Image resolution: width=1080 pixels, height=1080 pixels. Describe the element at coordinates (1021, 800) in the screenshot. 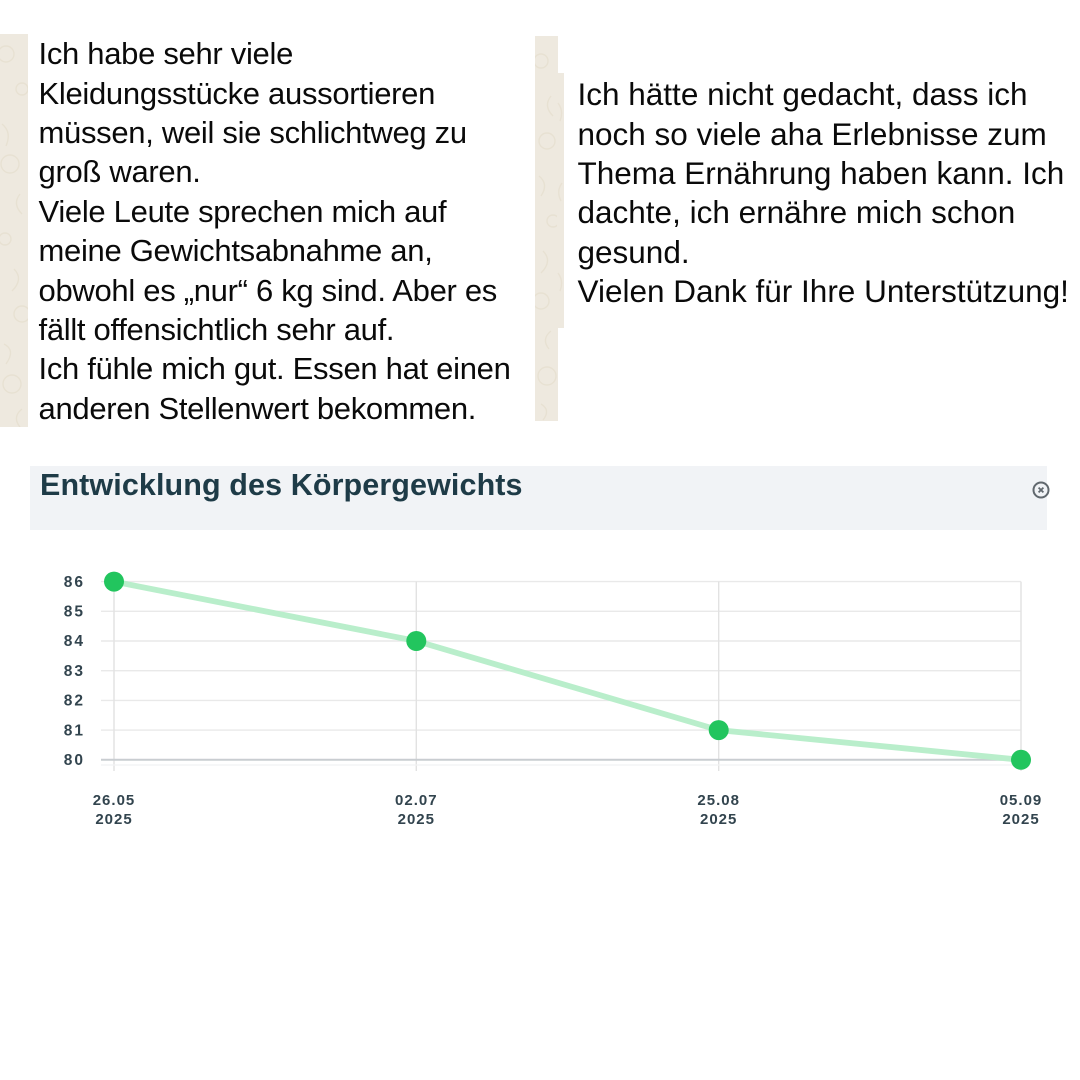

I see `svg-text: 05.09` at that location.